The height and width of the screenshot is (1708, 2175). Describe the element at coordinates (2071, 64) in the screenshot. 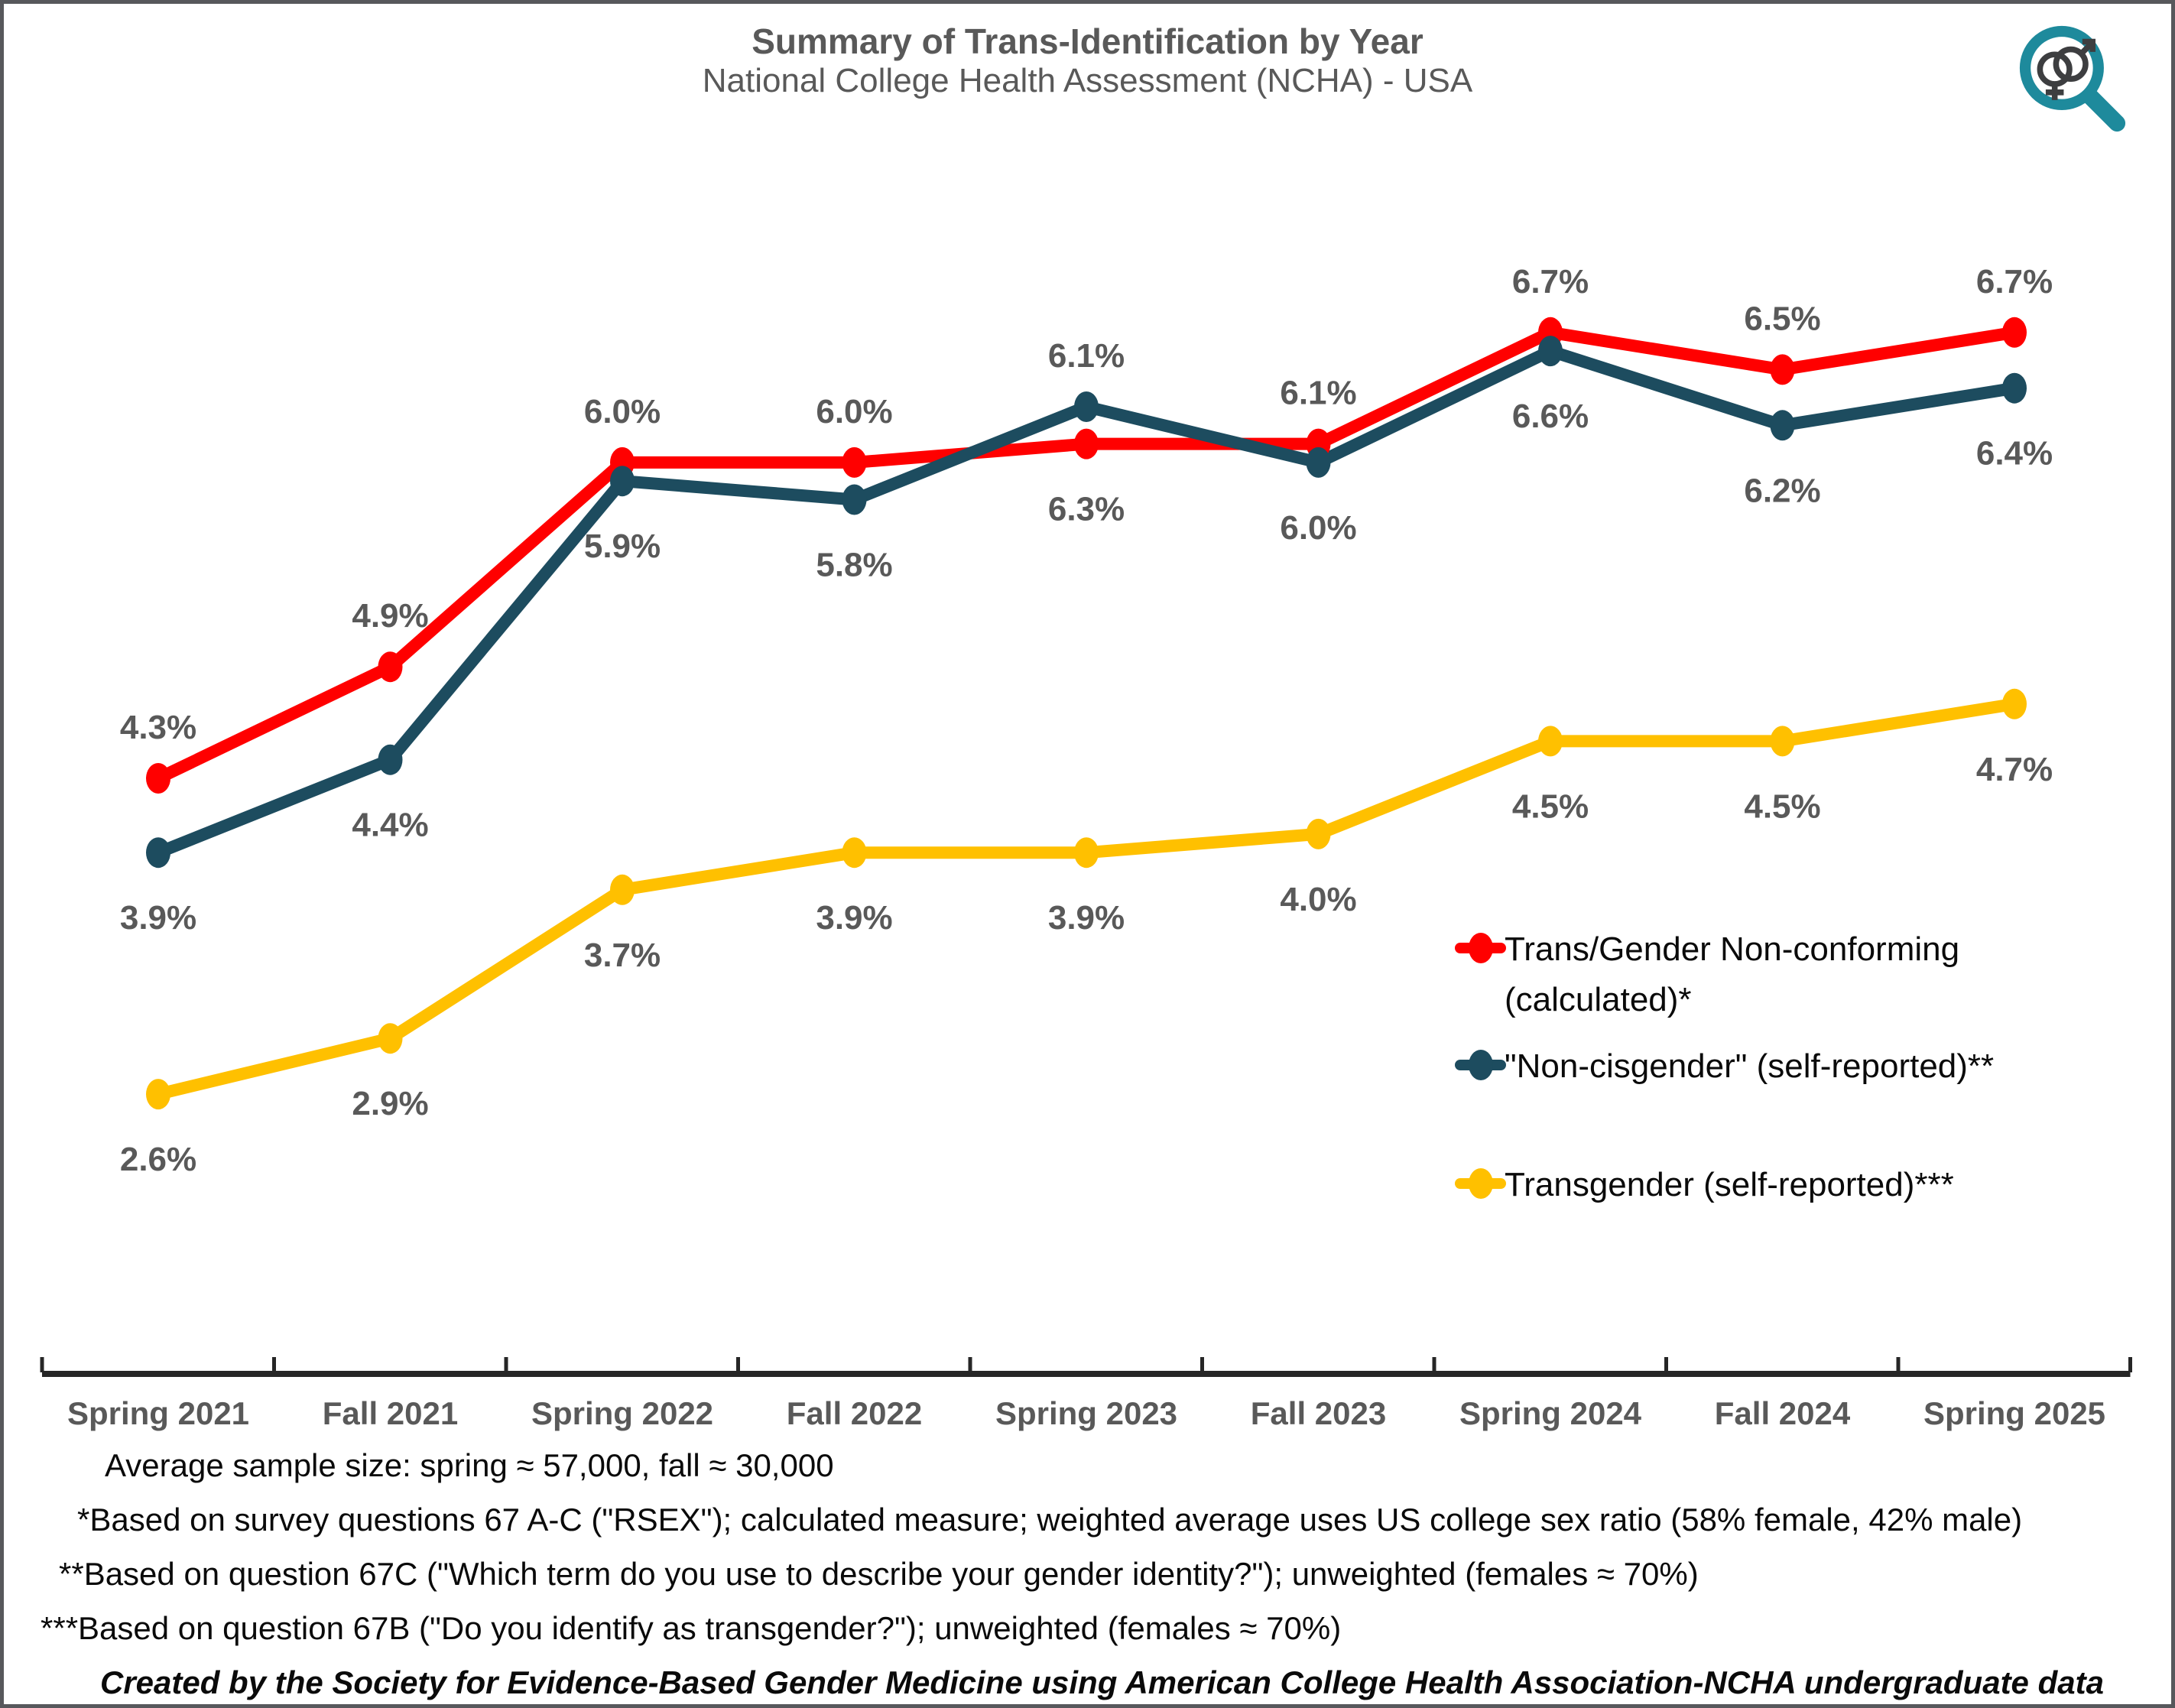

I see `male-symbol-circle` at that location.